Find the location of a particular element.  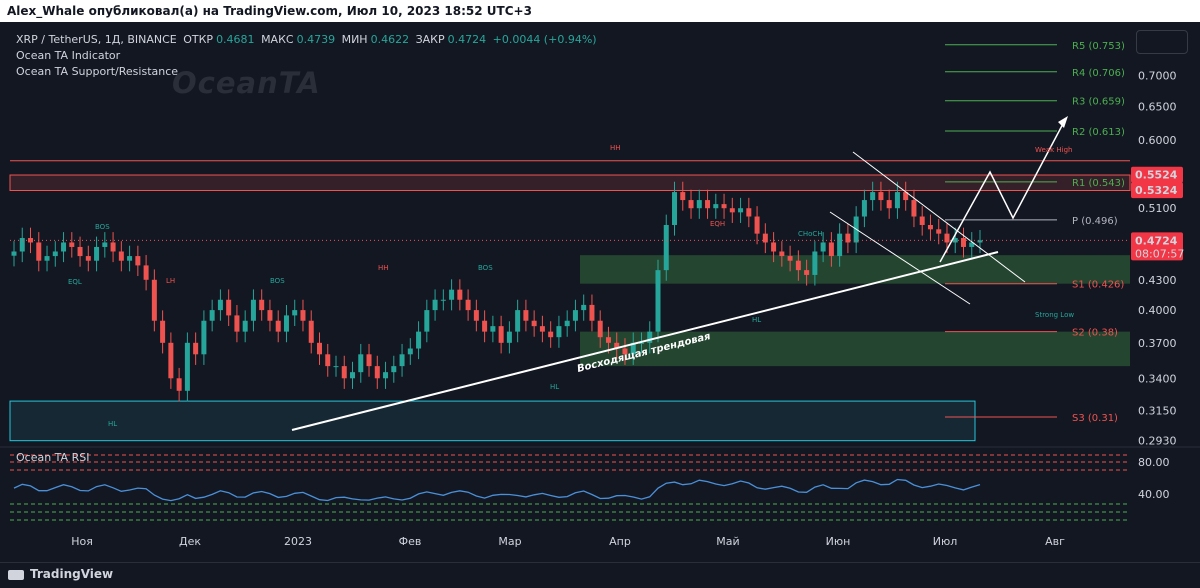

time-tick: Фев is located at coordinates (410, 541).